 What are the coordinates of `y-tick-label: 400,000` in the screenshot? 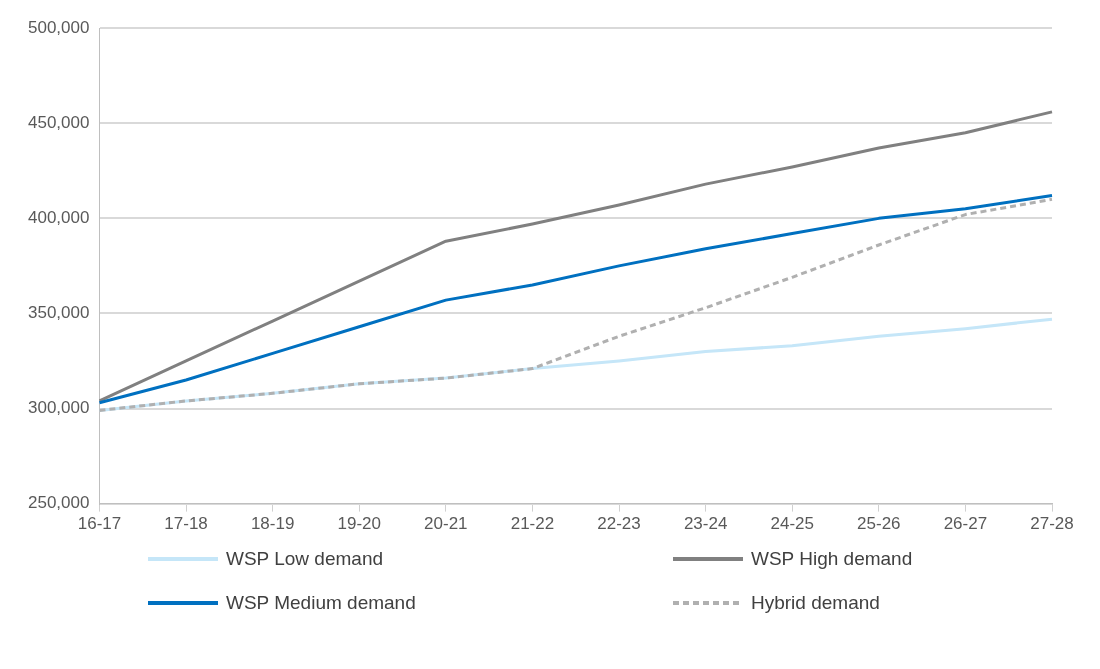 It's located at (59, 218).